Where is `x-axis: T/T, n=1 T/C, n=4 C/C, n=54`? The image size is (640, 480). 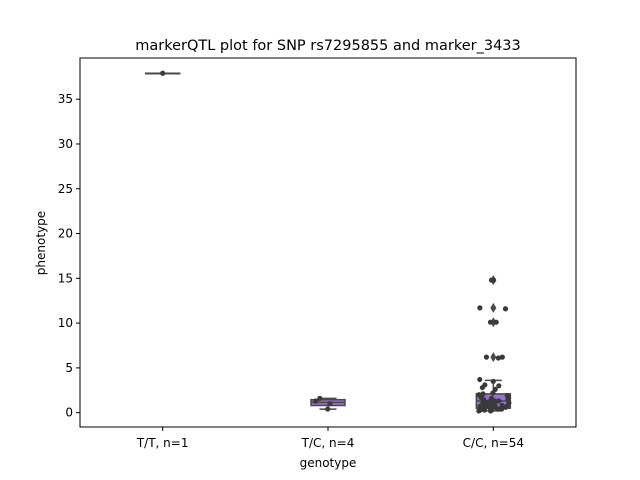
x-axis: T/T, n=1 T/C, n=4 C/C, n=54 is located at coordinates (330, 438).